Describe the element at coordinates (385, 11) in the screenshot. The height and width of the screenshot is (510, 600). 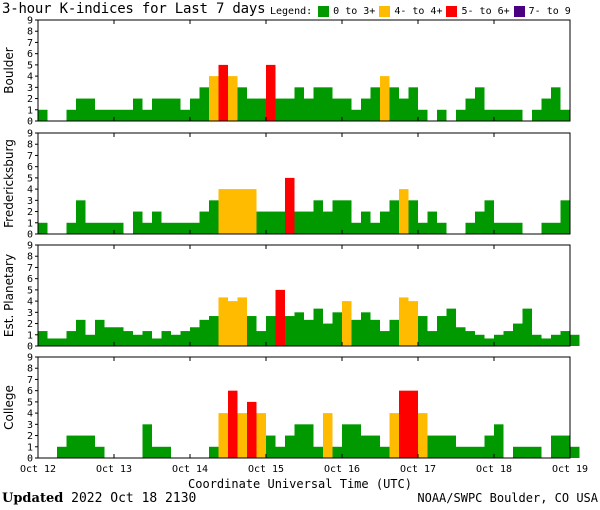
I see `yellow-square-swatch-icon` at that location.